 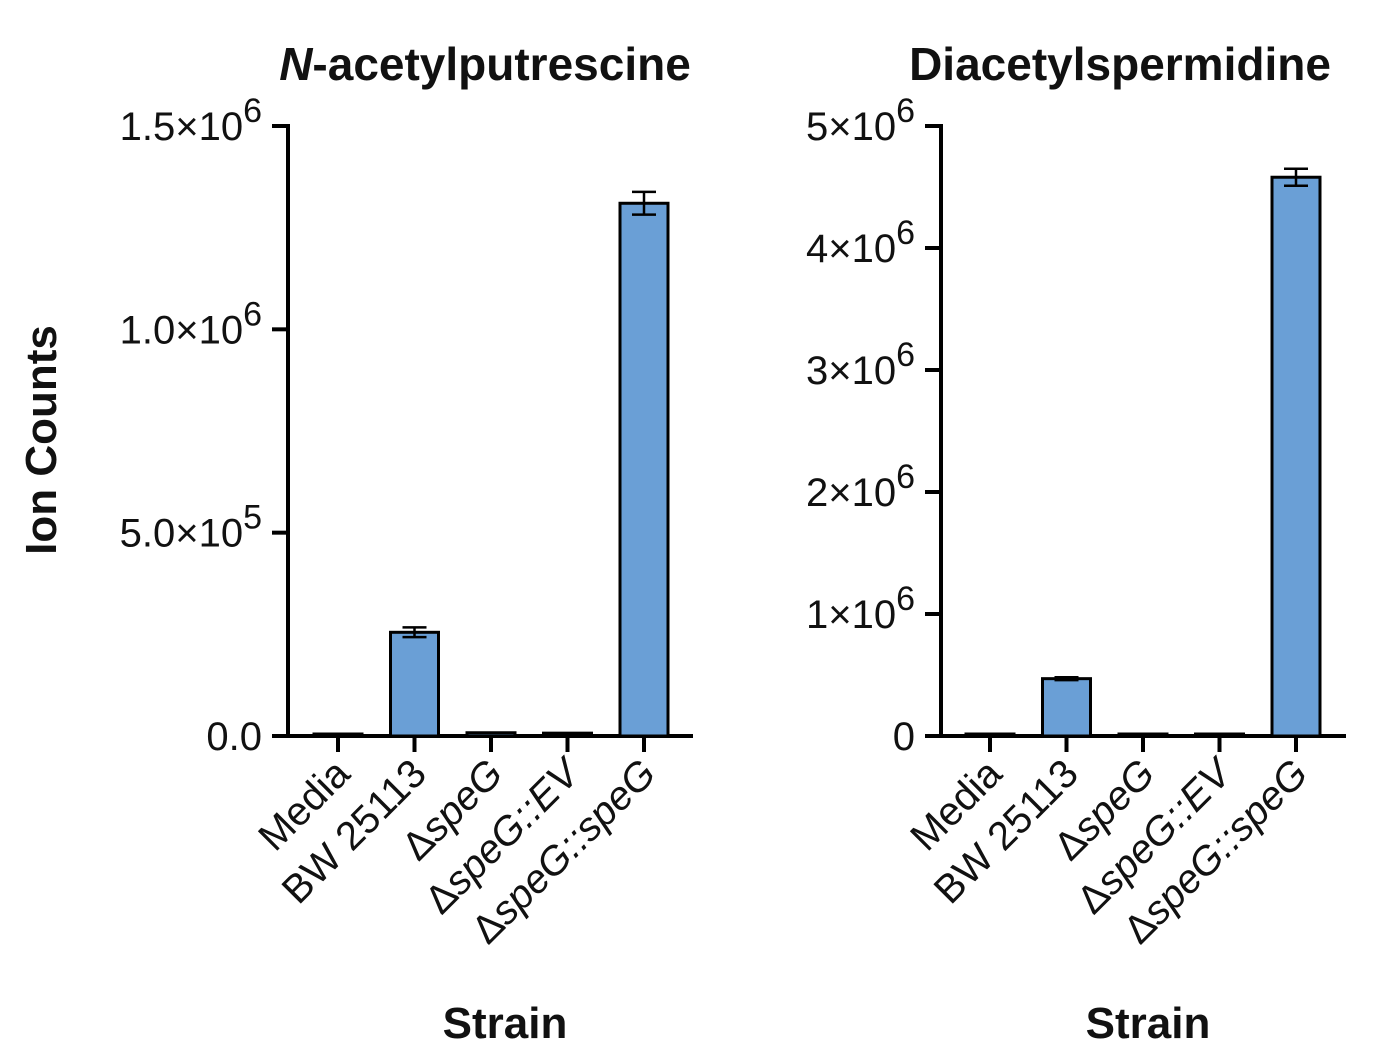 What do you see at coordinates (296, 64) in the screenshot?
I see `title-italic-part: N` at bounding box center [296, 64].